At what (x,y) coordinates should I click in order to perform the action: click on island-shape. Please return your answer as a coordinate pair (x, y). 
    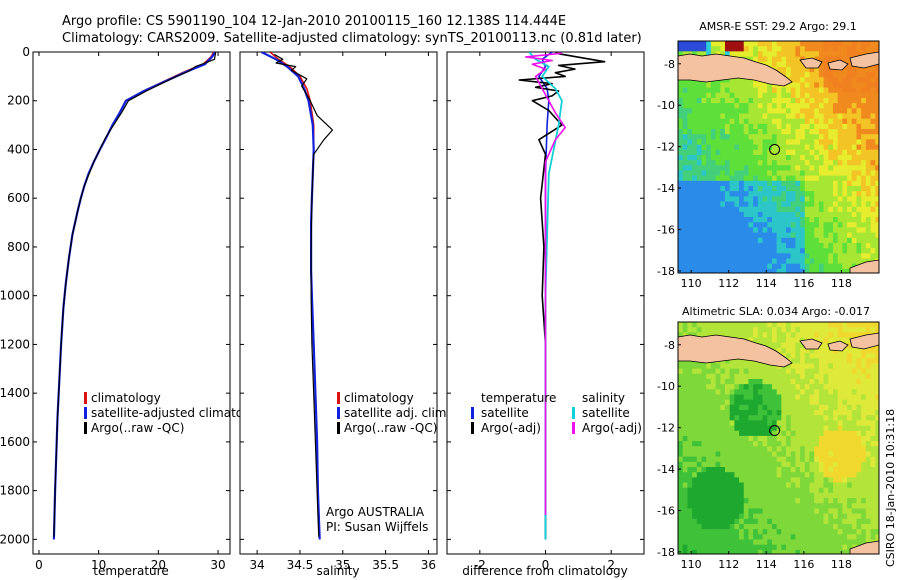
    Looking at the image, I should click on (864, 60).